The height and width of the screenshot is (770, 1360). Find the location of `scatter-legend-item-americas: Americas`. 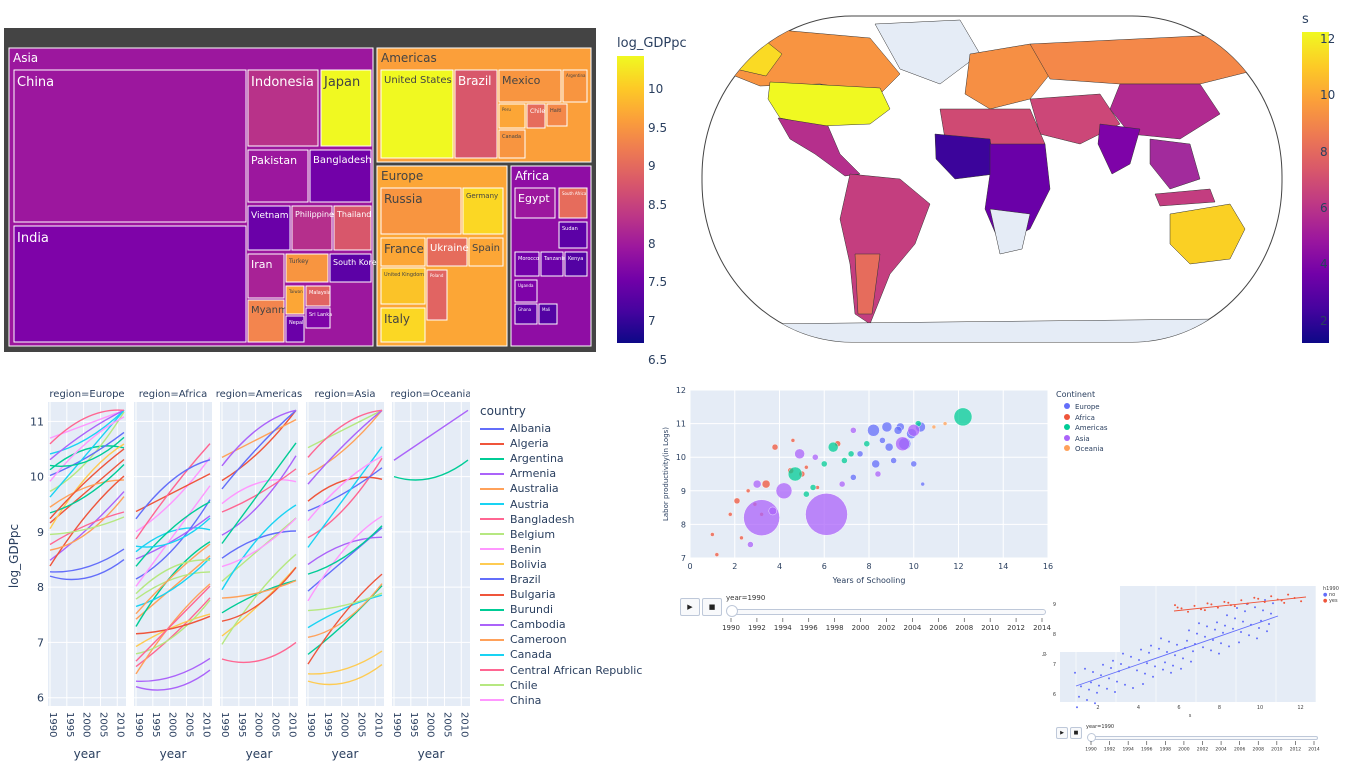

scatter-legend-item-americas: Americas is located at coordinates (1116, 428).